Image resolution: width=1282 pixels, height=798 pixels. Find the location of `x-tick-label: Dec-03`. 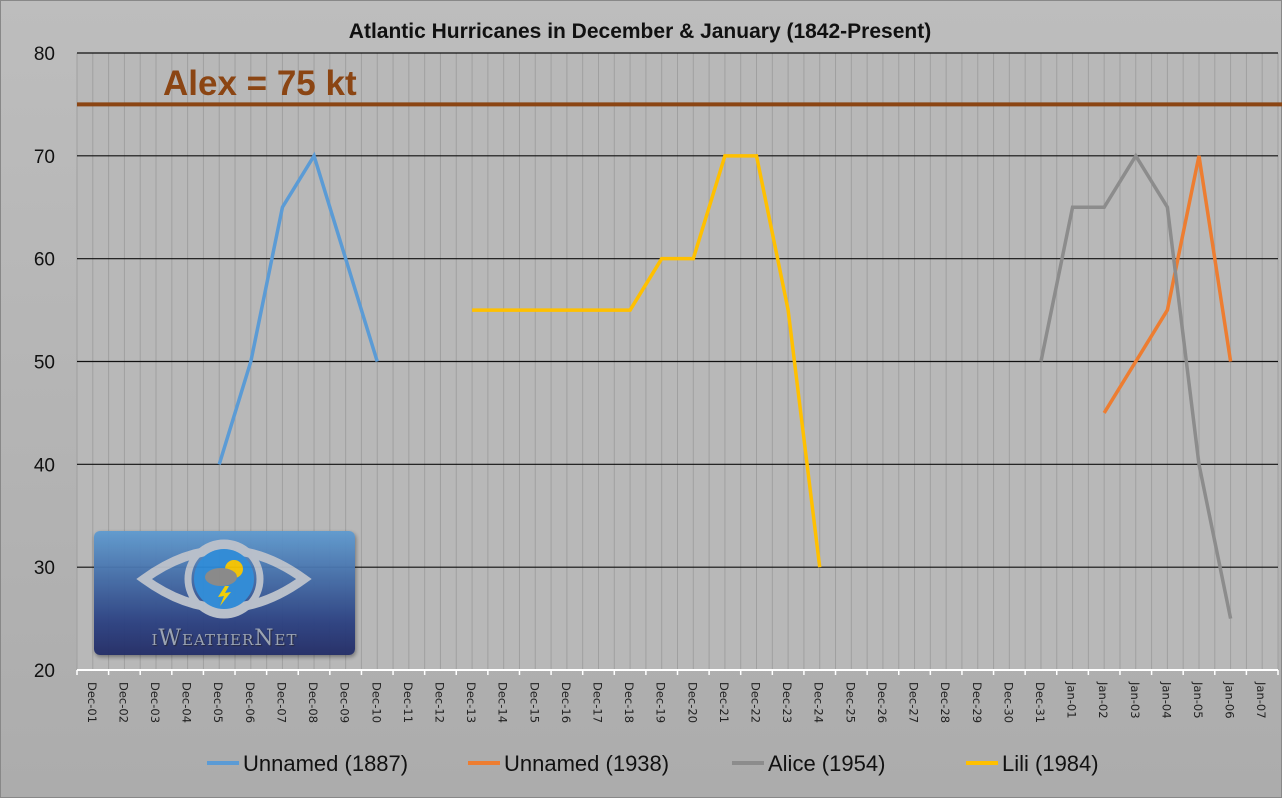

x-tick-label: Dec-03 is located at coordinates (155, 702).